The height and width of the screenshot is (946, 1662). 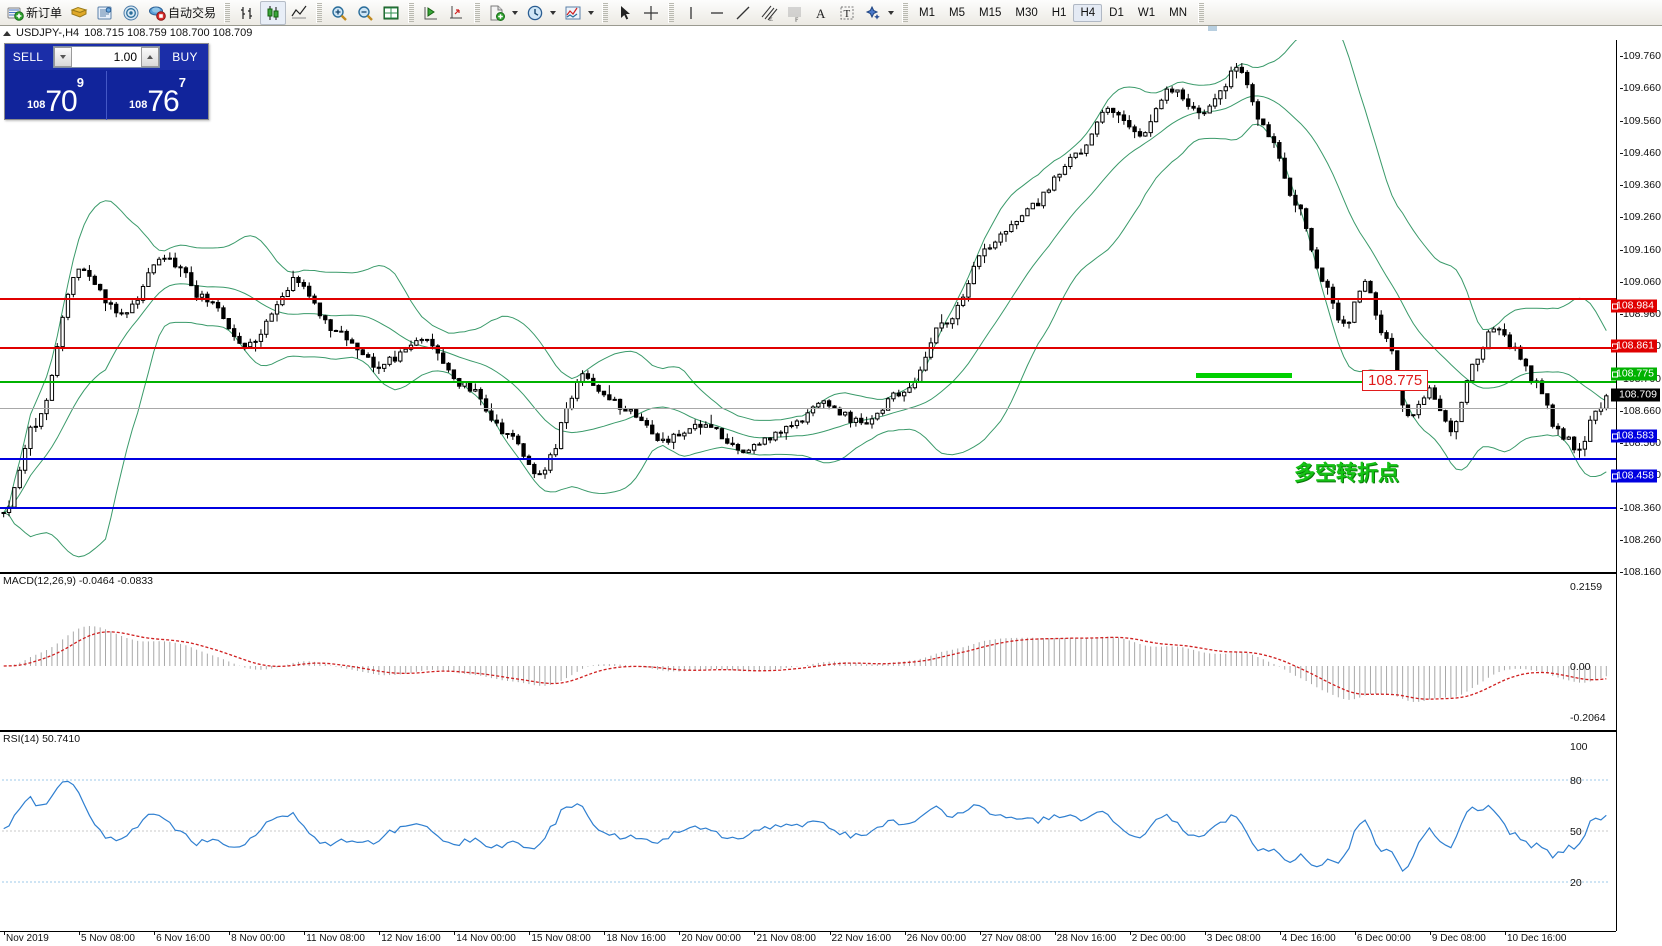 What do you see at coordinates (1212, 28) in the screenshot?
I see `scroll-marker` at bounding box center [1212, 28].